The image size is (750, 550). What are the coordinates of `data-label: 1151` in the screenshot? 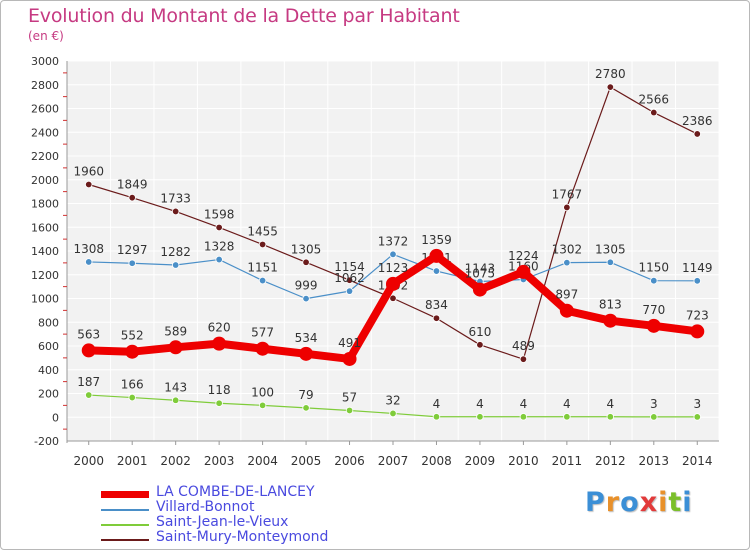 It's located at (262, 268).